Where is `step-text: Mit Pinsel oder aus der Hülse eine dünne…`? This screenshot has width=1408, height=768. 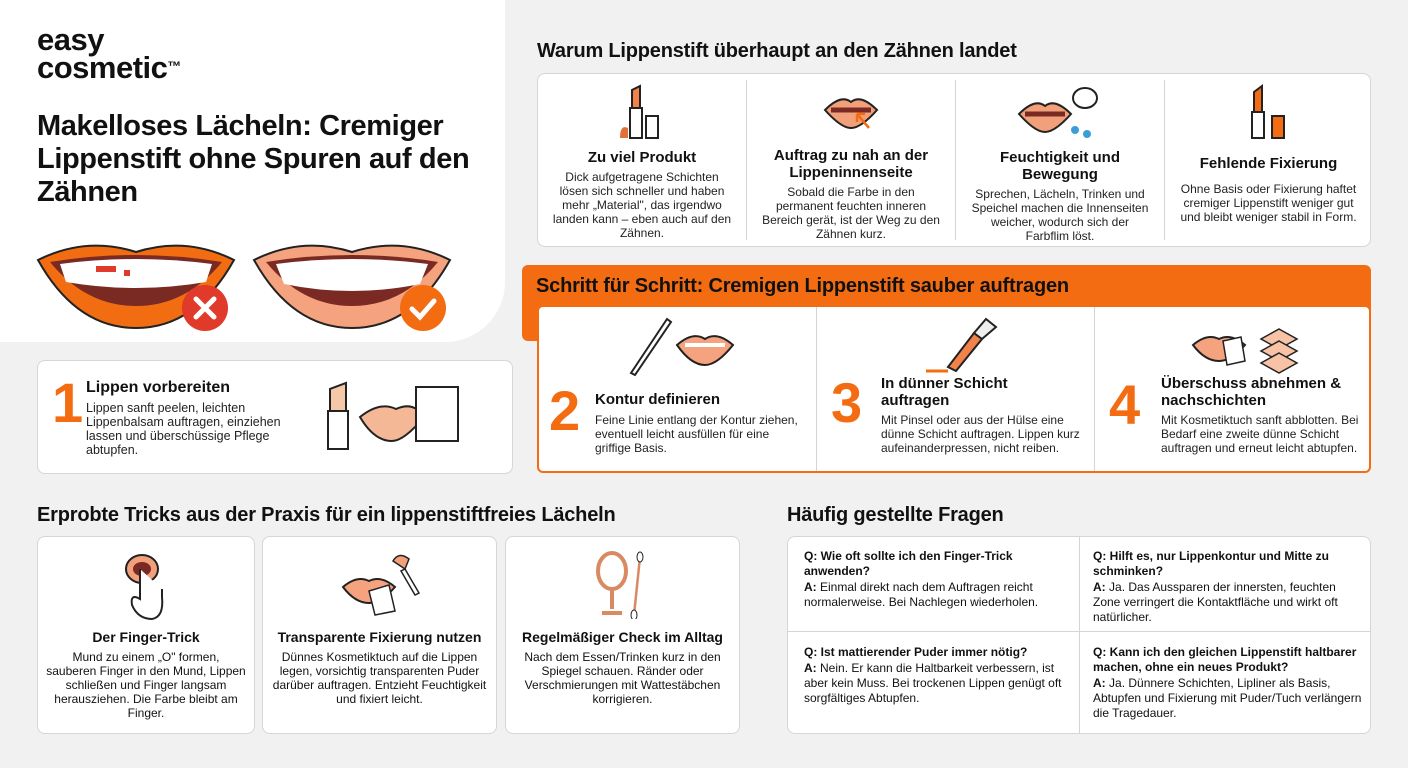 step-text: Mit Pinsel oder aus der Hülse eine dünne… is located at coordinates (980, 434).